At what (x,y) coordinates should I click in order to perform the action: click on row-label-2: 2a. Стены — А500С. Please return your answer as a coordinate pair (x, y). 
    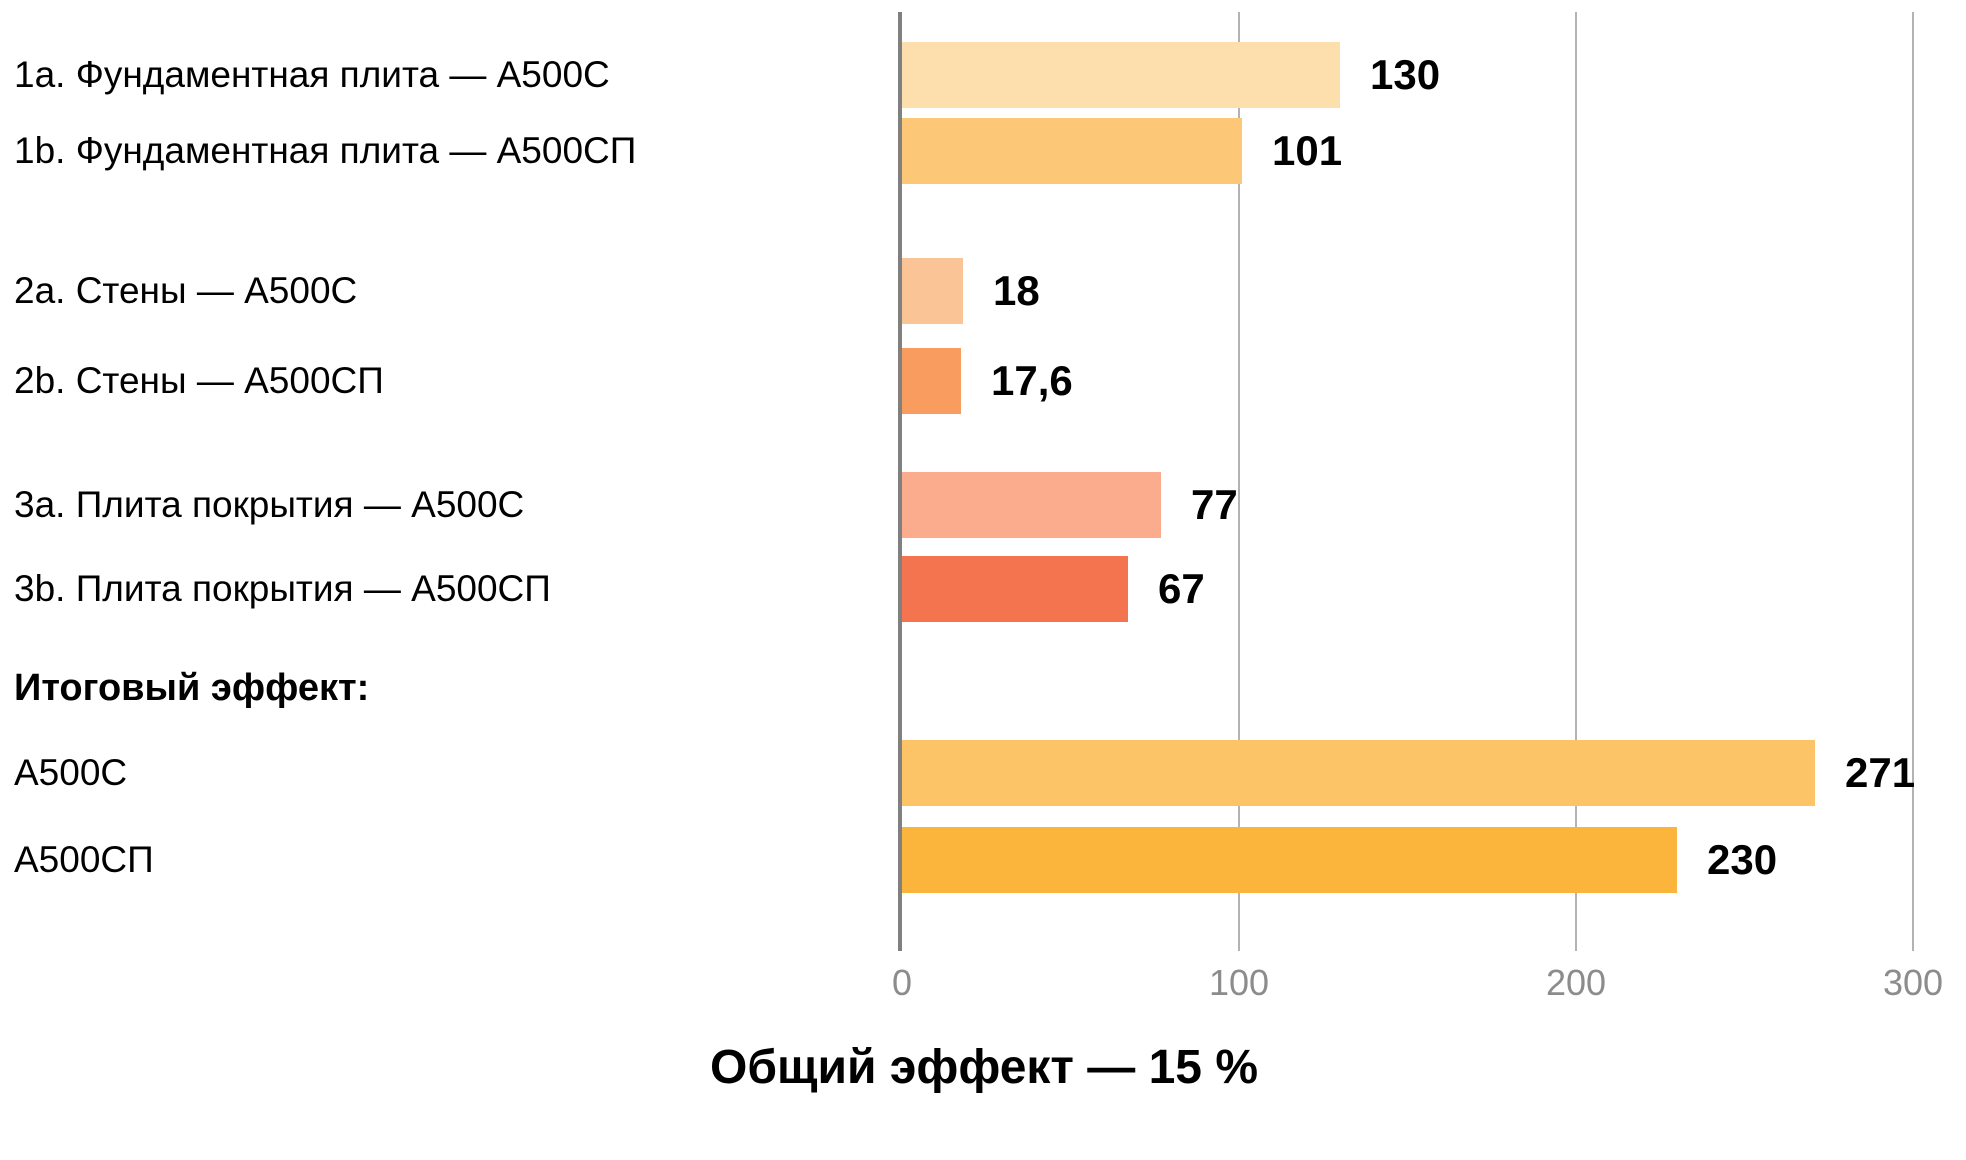
    Looking at the image, I should click on (186, 290).